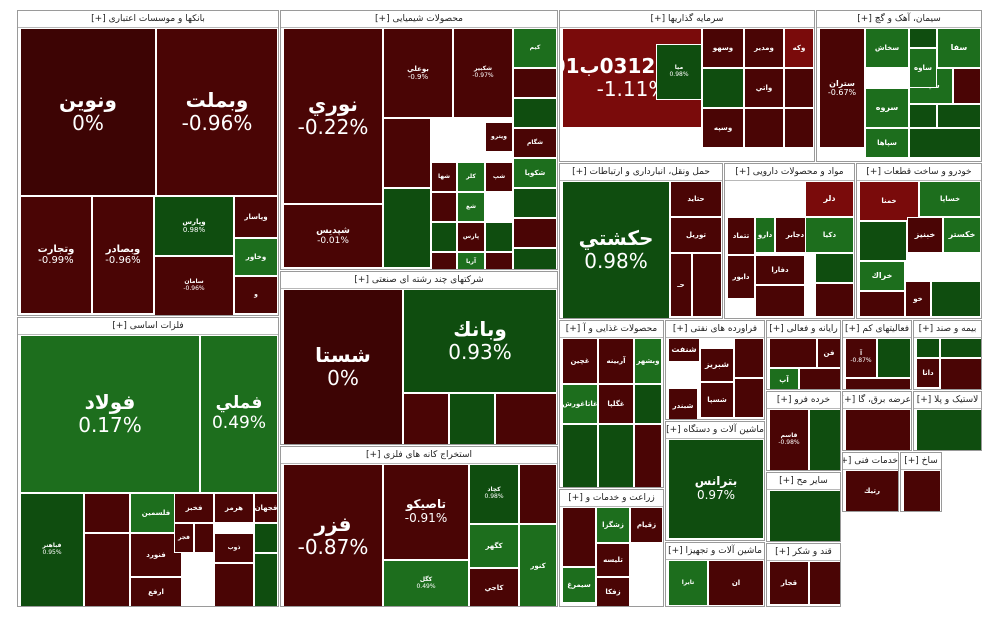 The height and width of the screenshot is (619, 1000). I want to click on stock-tile: كچاد 0.98%, so click(494, 494).